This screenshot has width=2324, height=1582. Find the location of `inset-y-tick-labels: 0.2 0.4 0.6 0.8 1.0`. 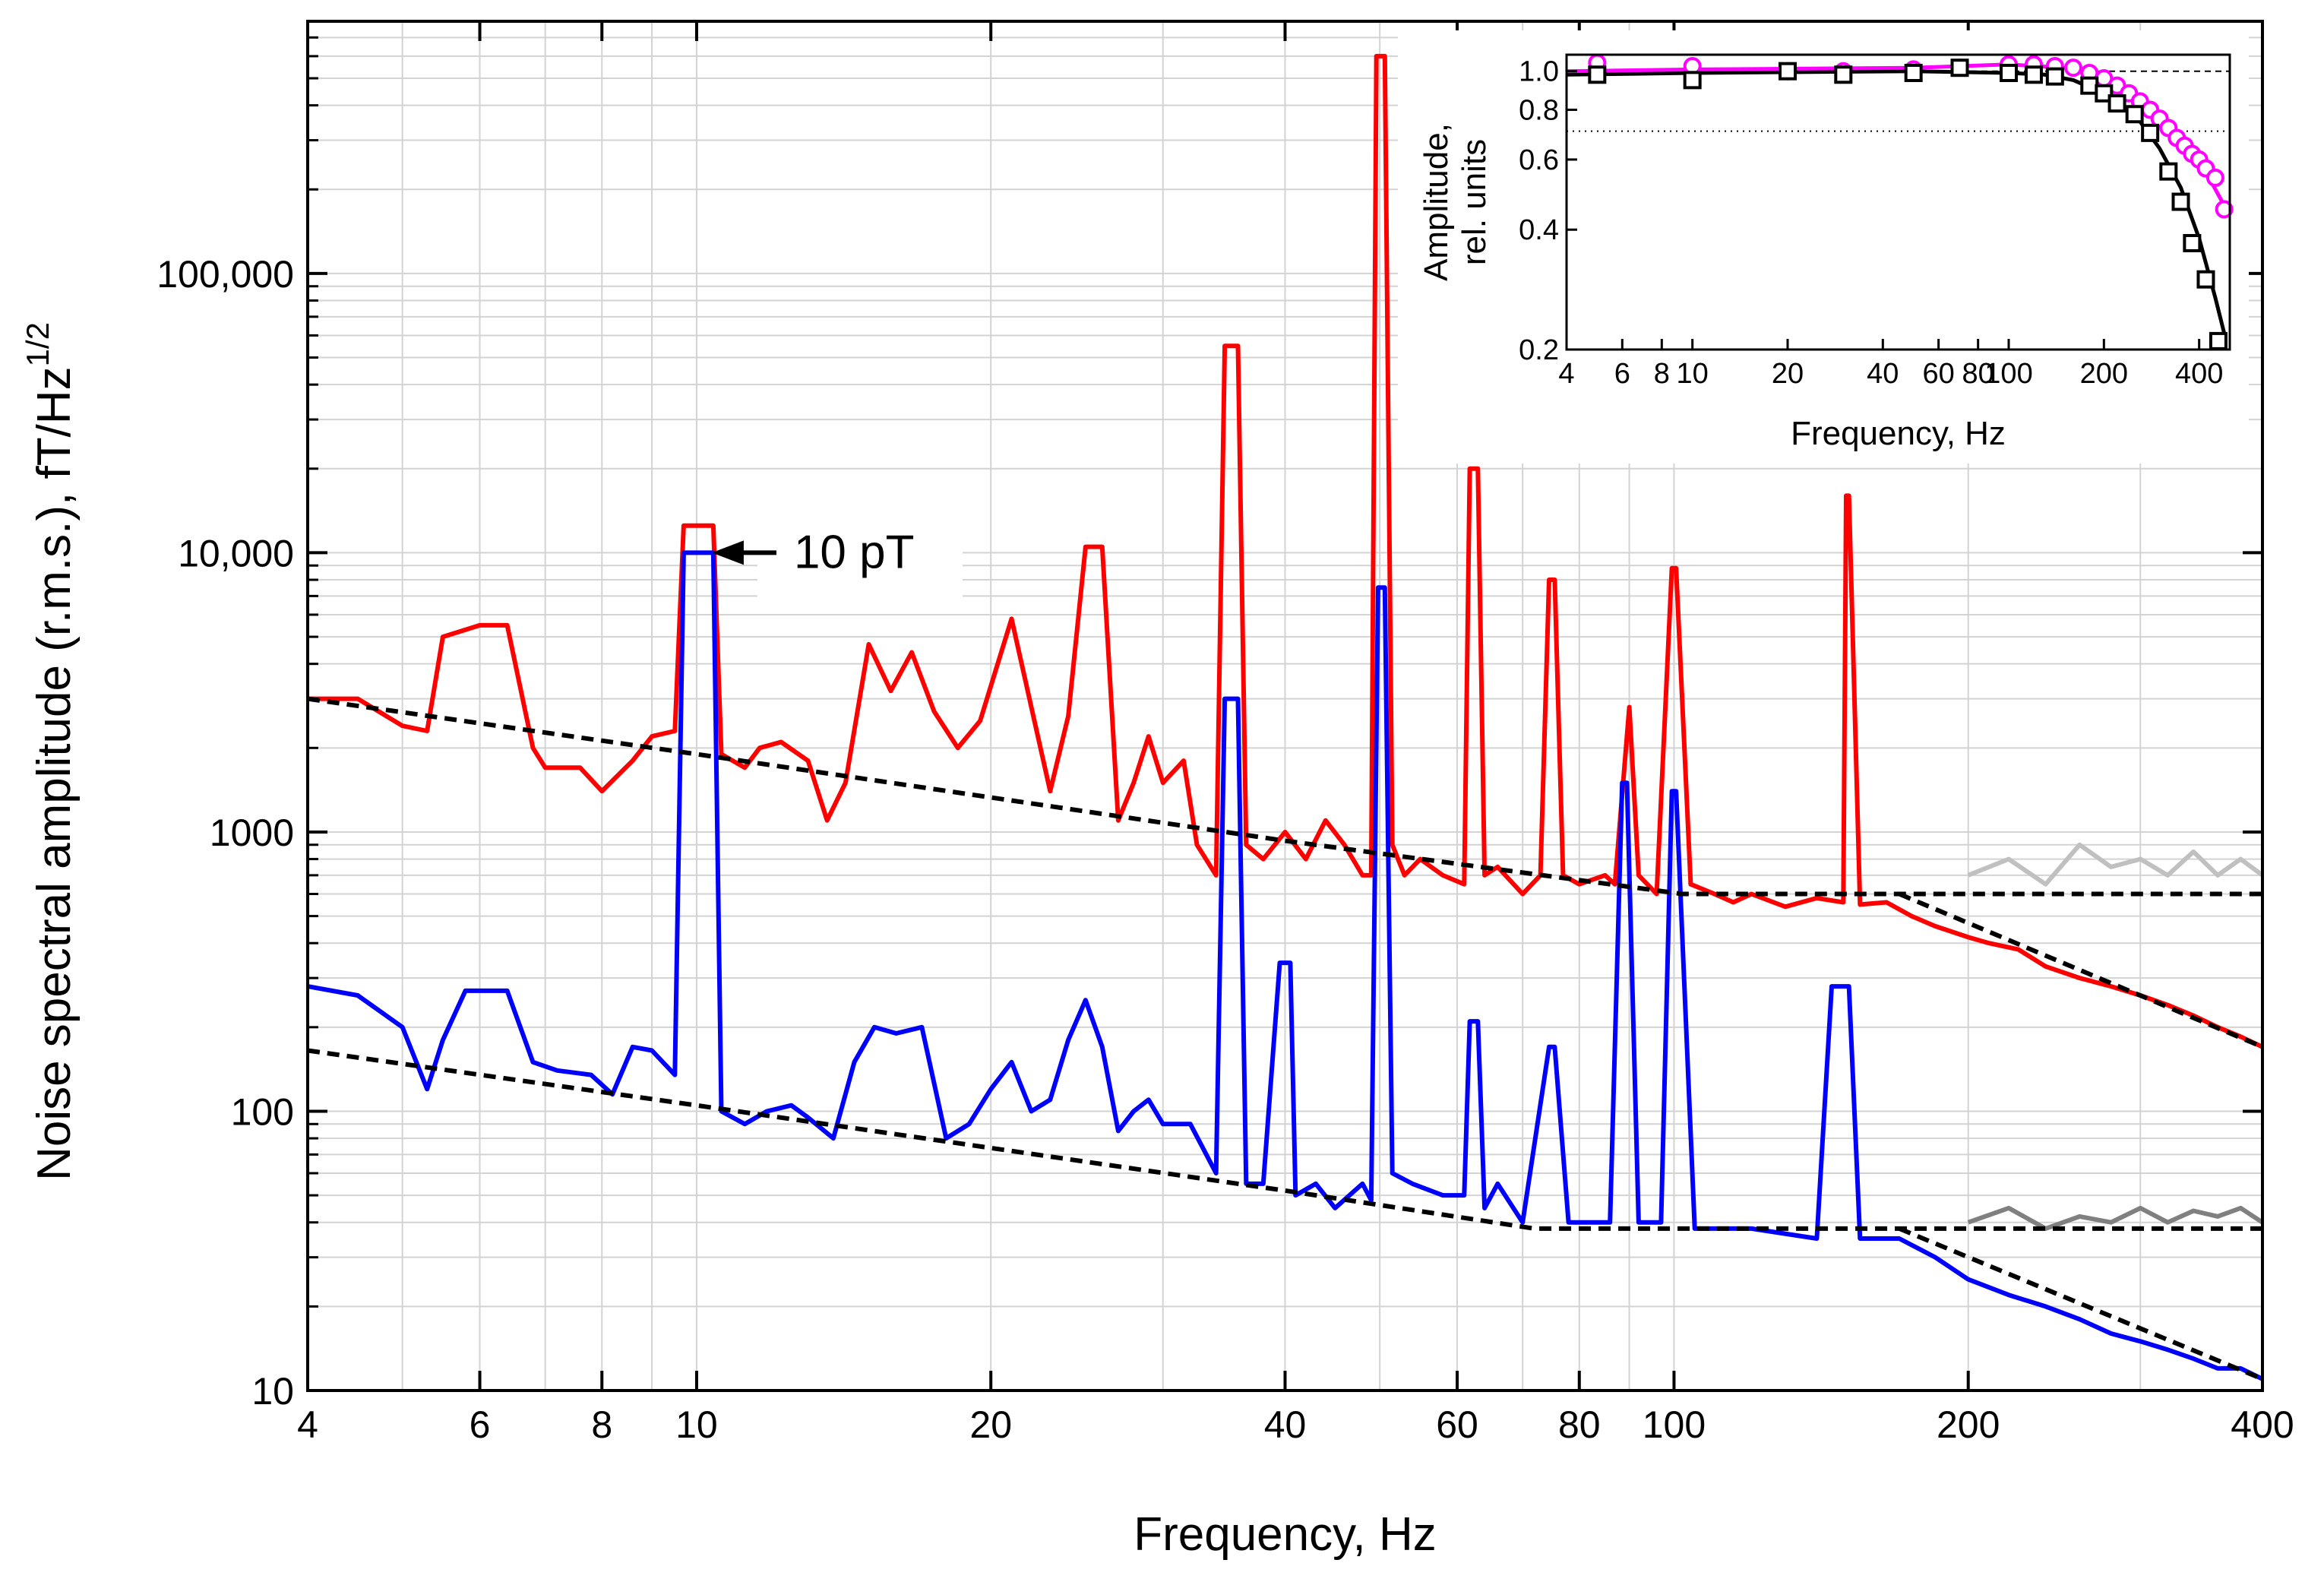

inset-y-tick-labels: 0.2 0.4 0.6 0.8 1.0 is located at coordinates (1539, 211).